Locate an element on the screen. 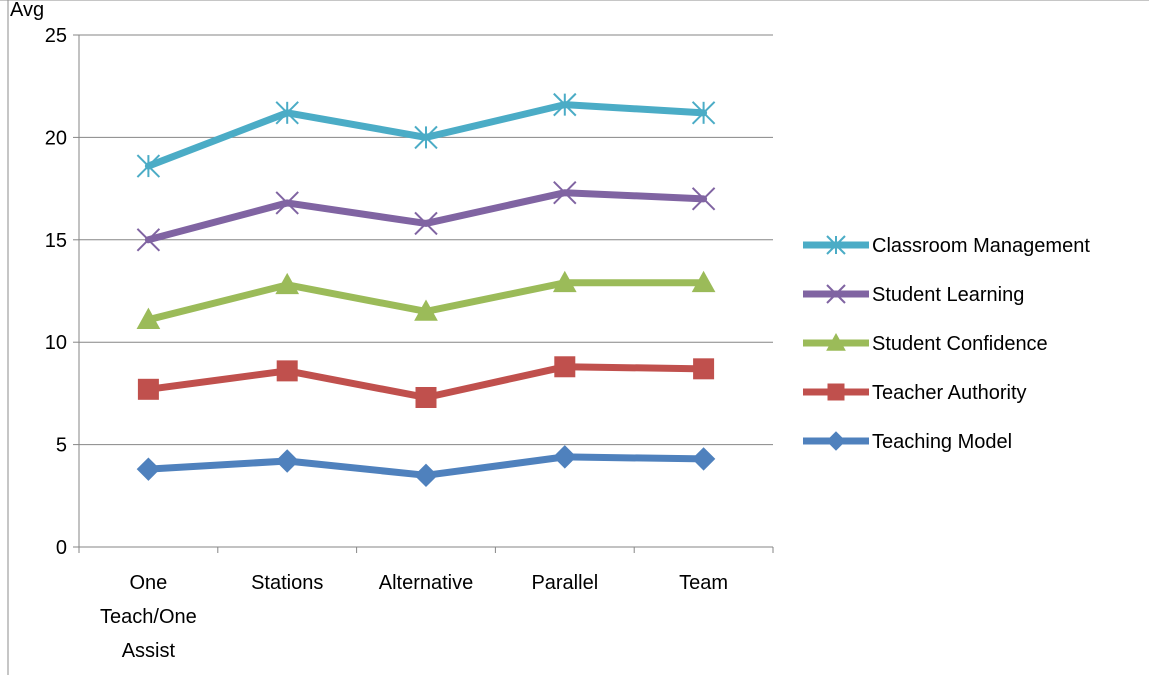 The image size is (1149, 675). y-tick-label: 20 is located at coordinates (56, 138).